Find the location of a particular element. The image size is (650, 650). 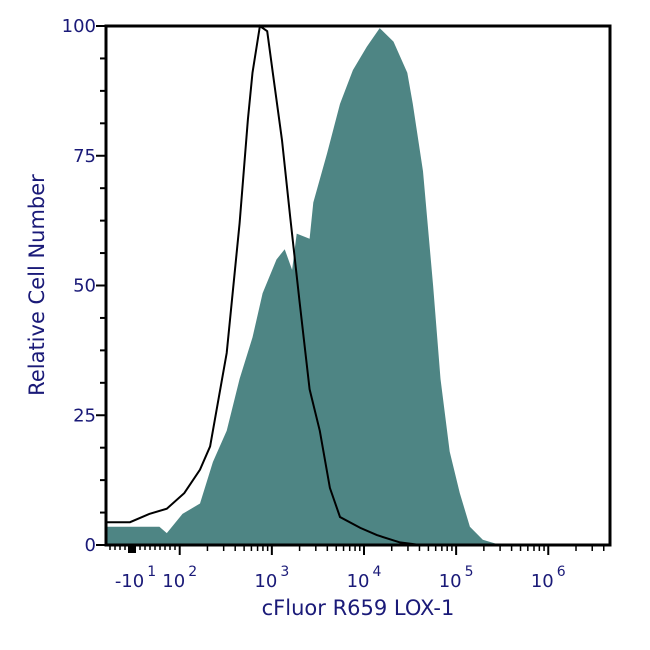

x-tick-label: 10 3 is located at coordinates (271, 578).